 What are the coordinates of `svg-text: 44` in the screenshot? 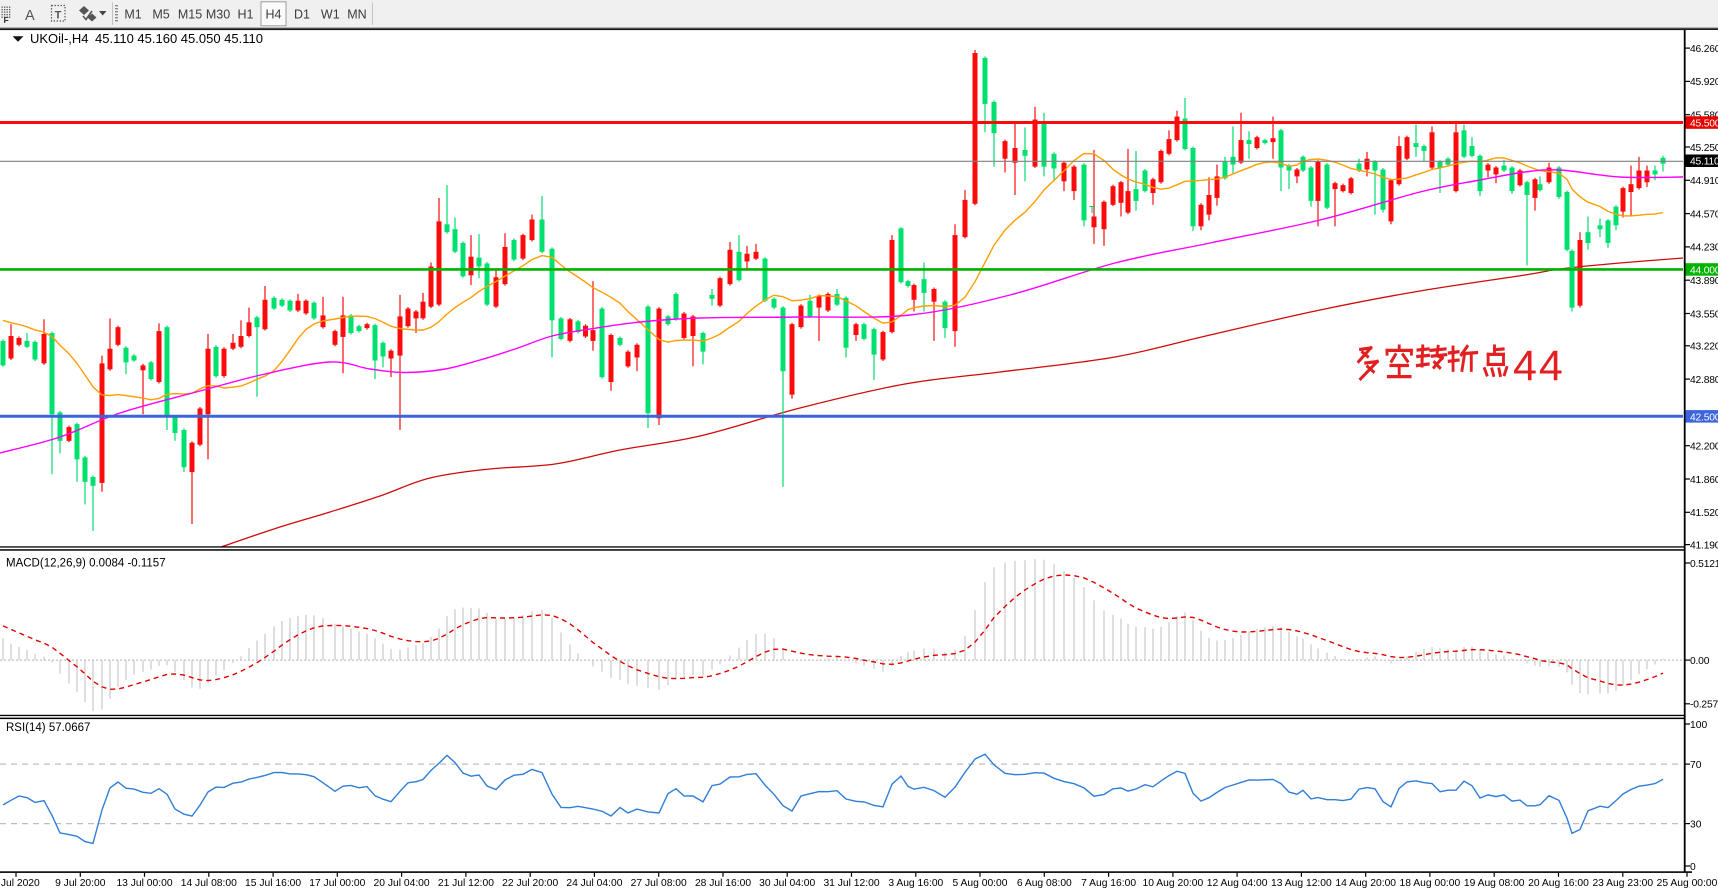 It's located at (1539, 366).